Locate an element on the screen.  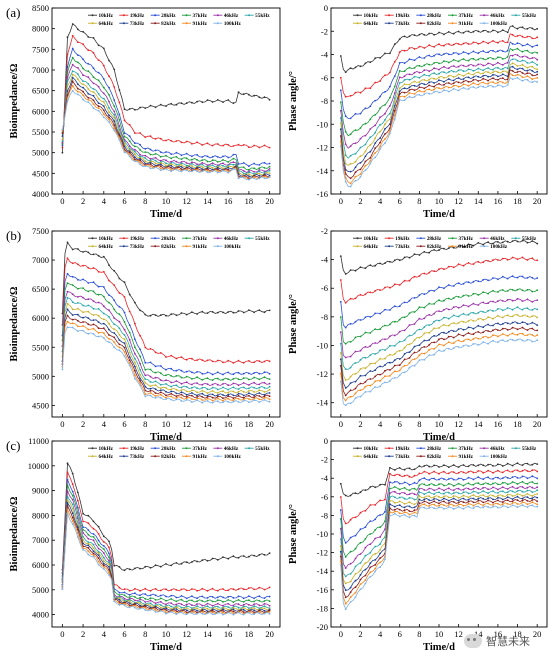
series-line-19kHz is located at coordinates (166, 532).